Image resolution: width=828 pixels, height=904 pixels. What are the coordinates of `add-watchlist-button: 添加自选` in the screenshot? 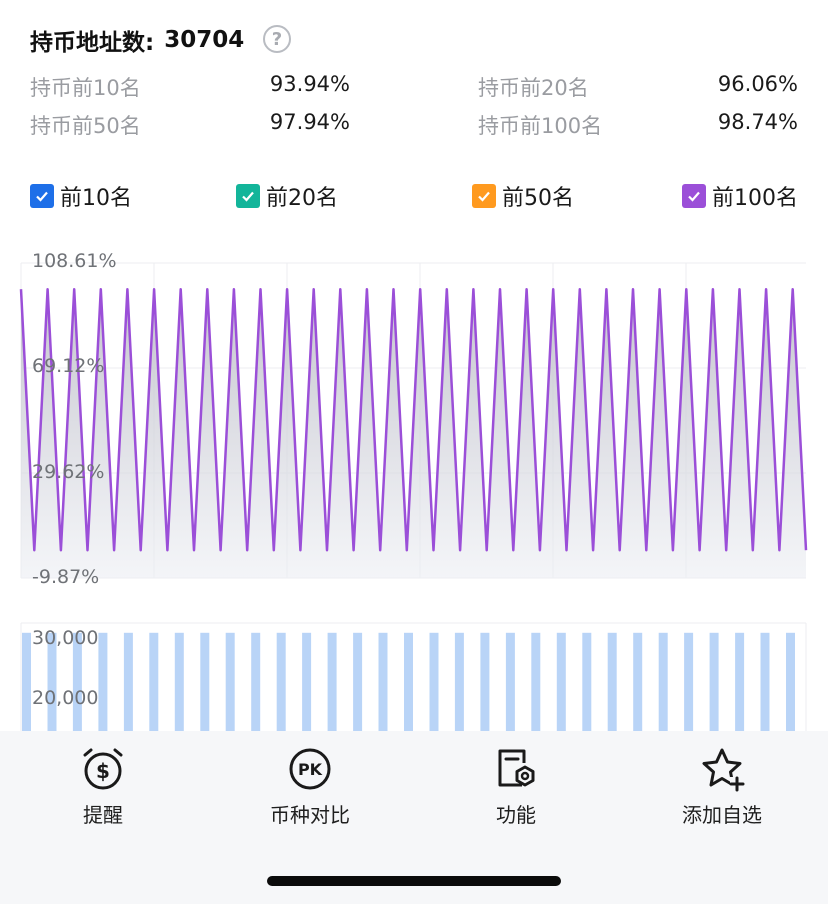 It's located at (722, 786).